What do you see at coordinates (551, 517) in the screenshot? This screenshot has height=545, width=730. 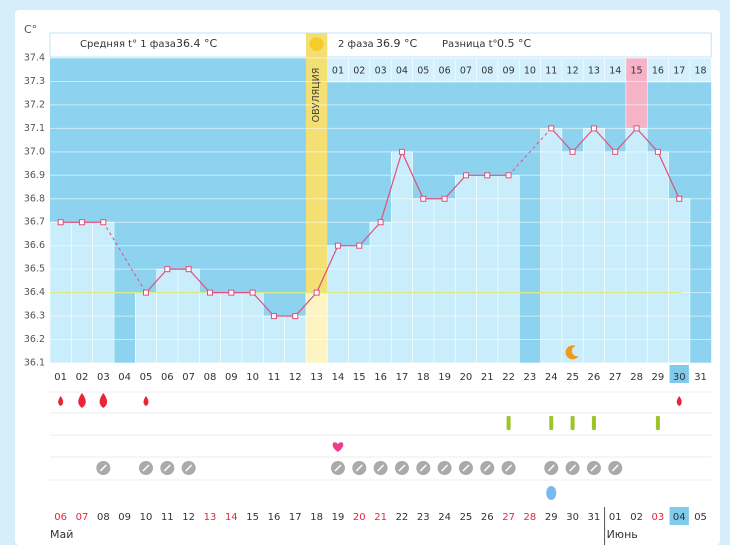 I see `date: 29` at bounding box center [551, 517].